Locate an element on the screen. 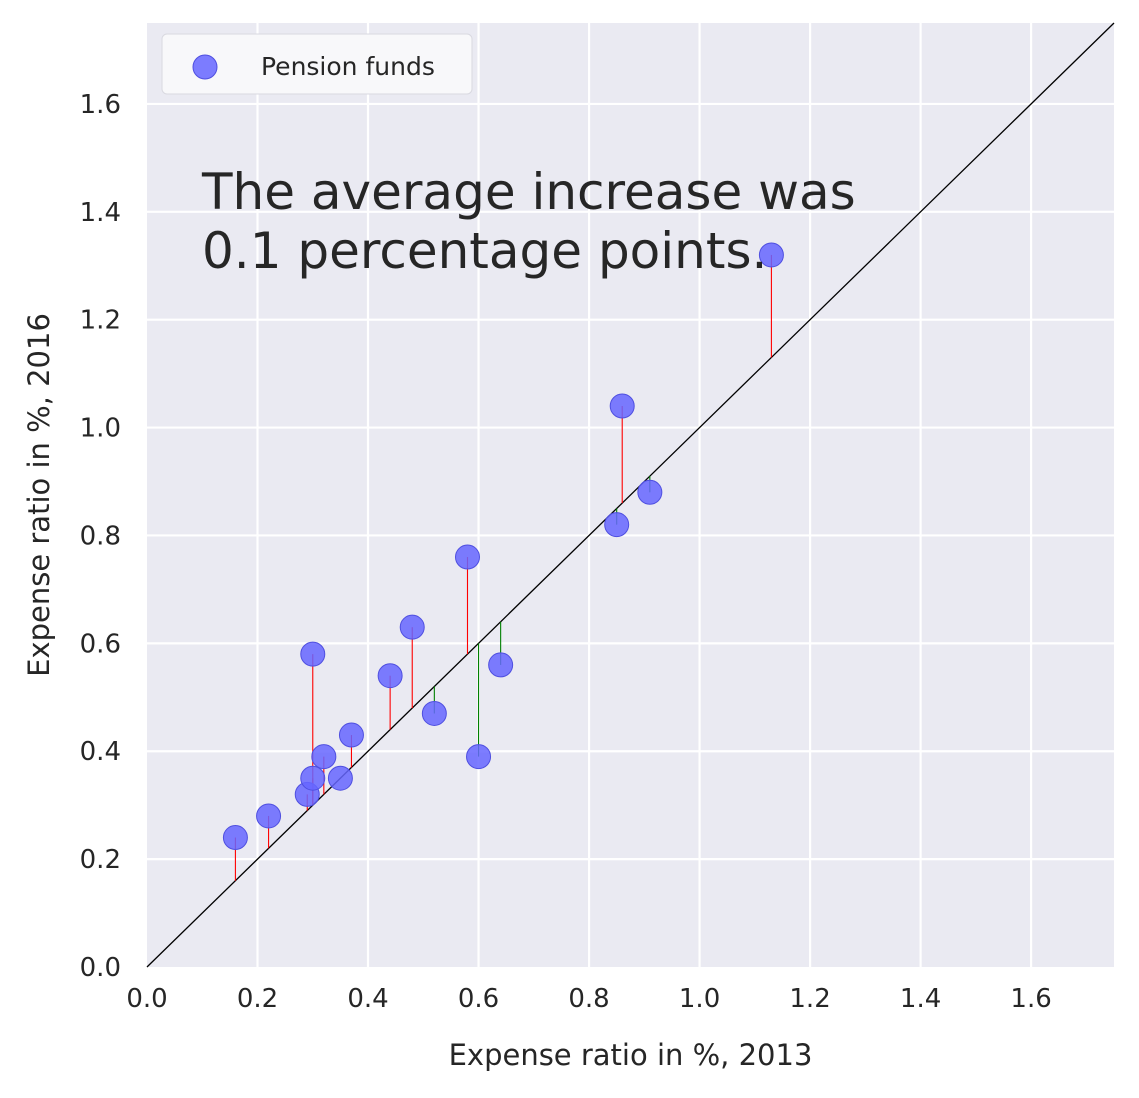  x-tick-label: 0.4 is located at coordinates (367, 999).